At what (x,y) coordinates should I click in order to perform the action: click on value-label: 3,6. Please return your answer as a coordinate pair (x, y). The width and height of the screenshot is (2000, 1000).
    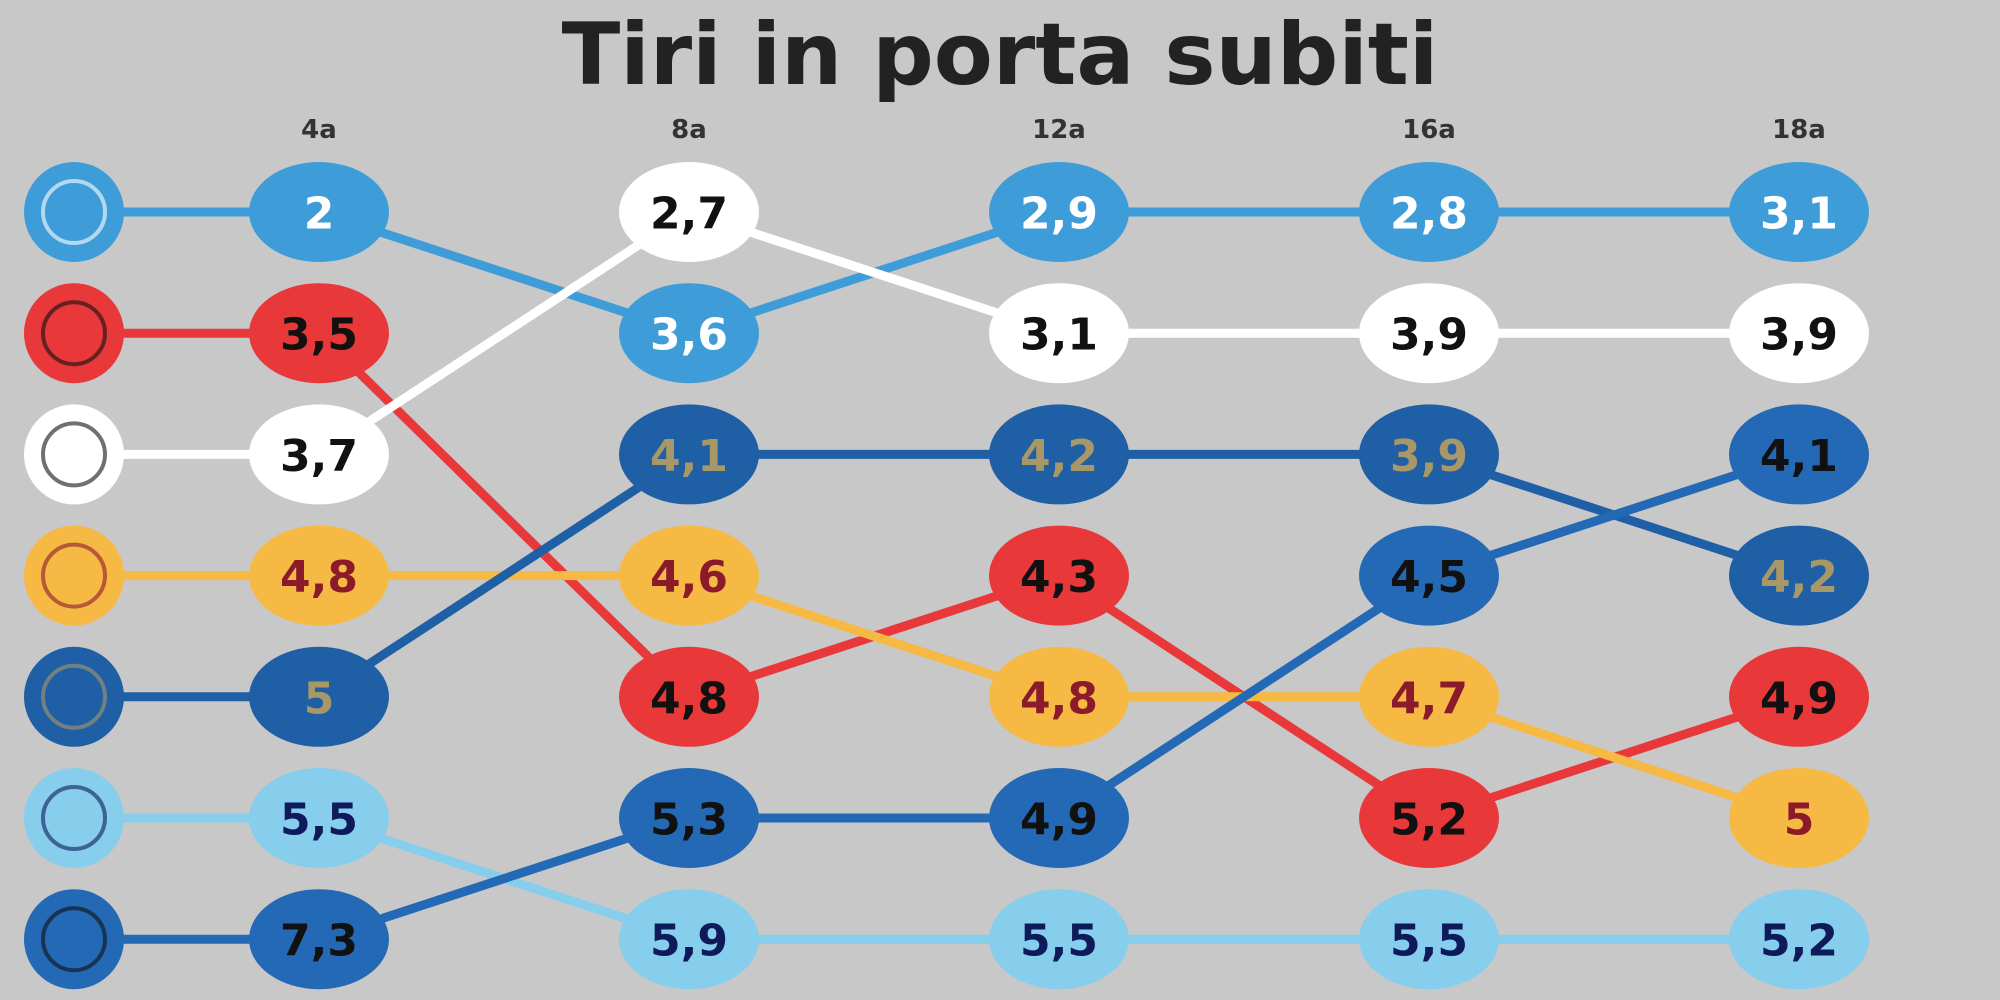
    Looking at the image, I should click on (689, 335).